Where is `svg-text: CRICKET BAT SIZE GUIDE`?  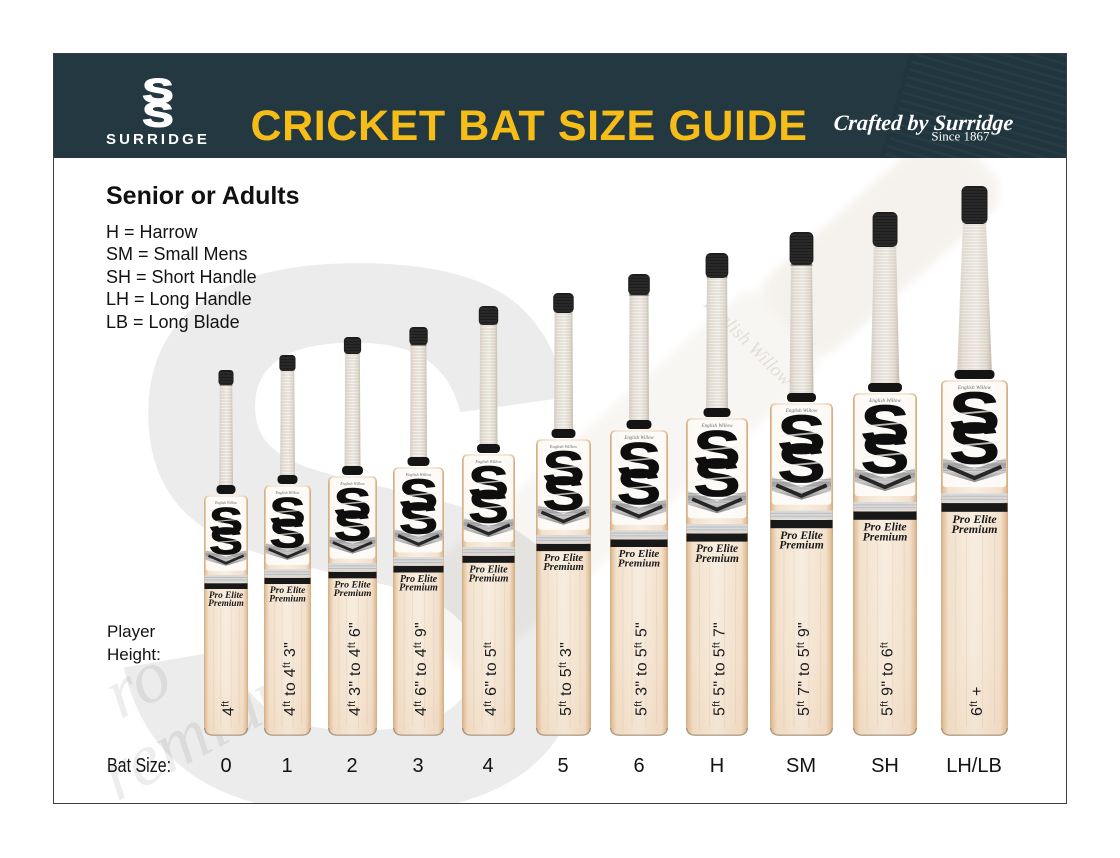 svg-text: CRICKET BAT SIZE GUIDE is located at coordinates (528, 127).